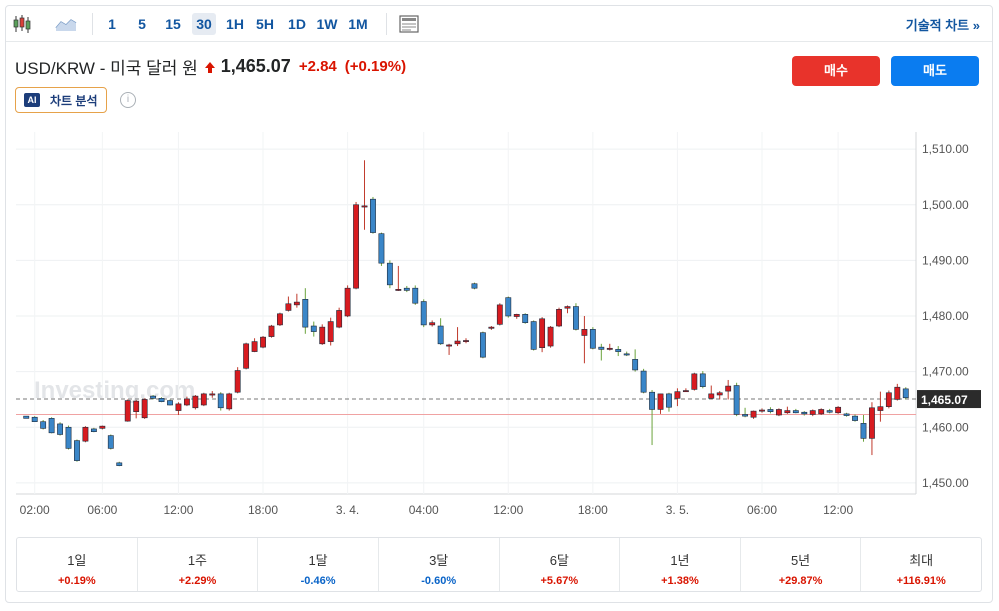 Image resolution: width=999 pixels, height=611 pixels. Describe the element at coordinates (128, 100) in the screenshot. I see `info-icon: i` at that location.